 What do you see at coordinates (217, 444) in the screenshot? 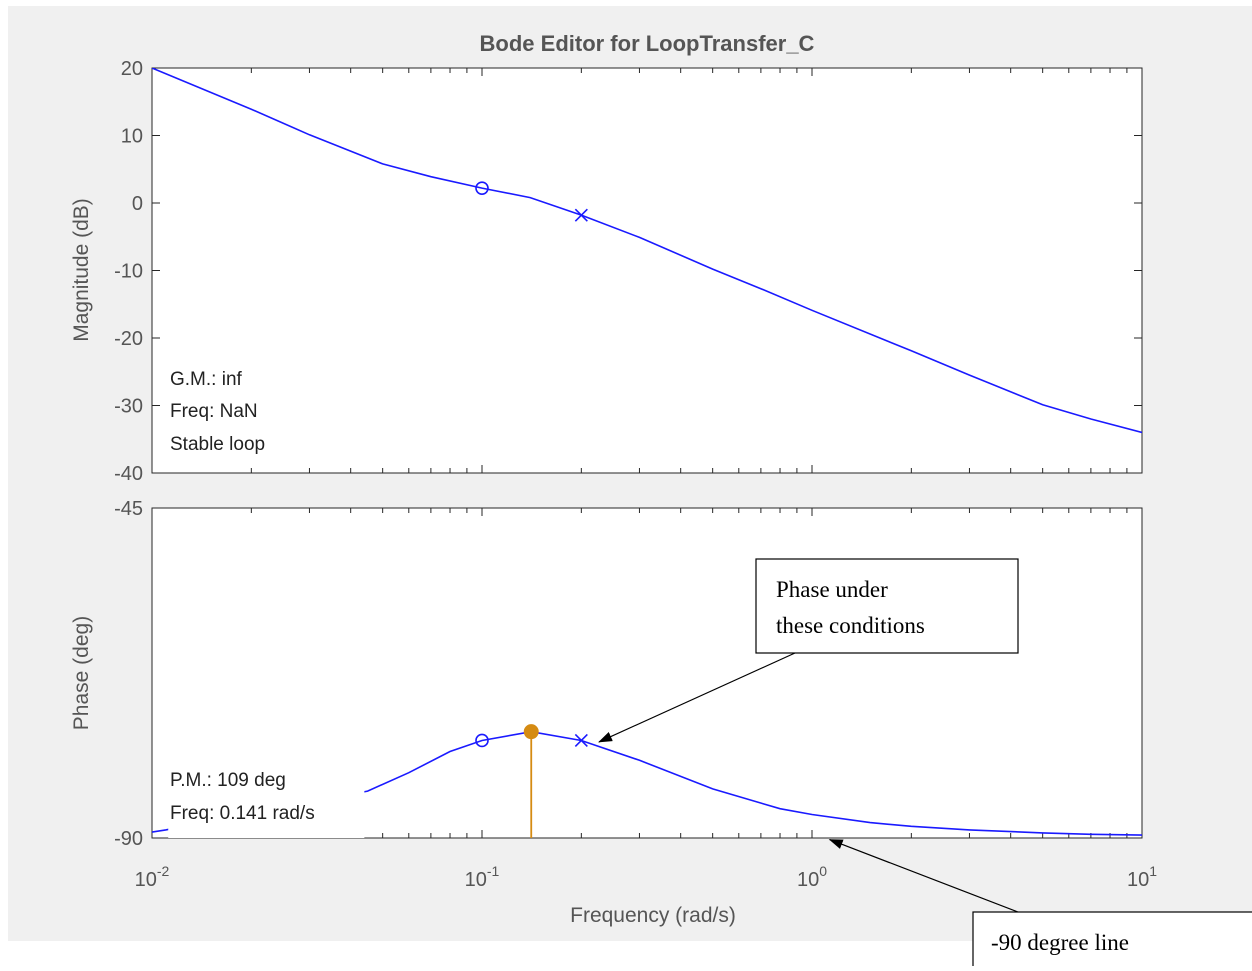
I see `stability-text: Stable loop` at bounding box center [217, 444].